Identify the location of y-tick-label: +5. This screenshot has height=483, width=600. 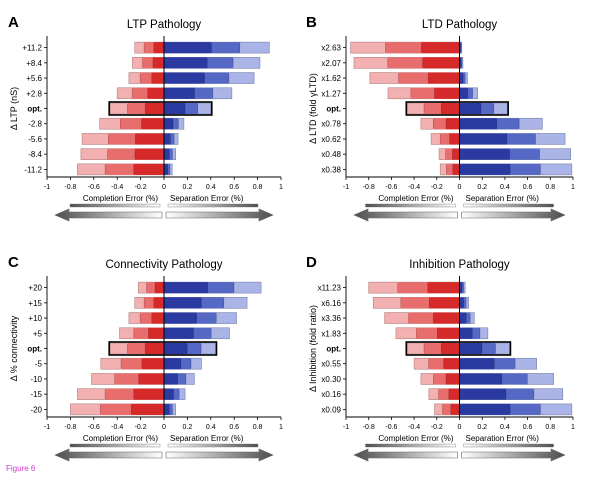
(38, 333).